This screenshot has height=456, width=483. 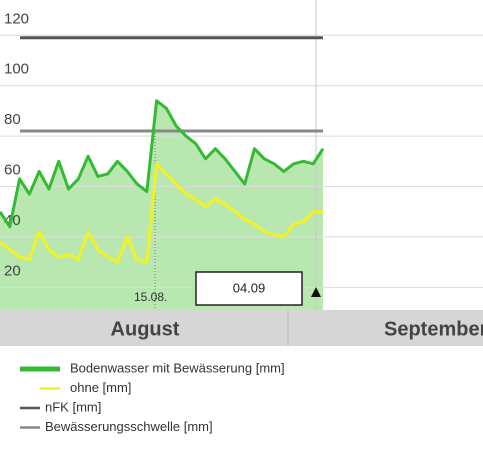 What do you see at coordinates (12, 270) in the screenshot?
I see `y-tick-label: 20` at bounding box center [12, 270].